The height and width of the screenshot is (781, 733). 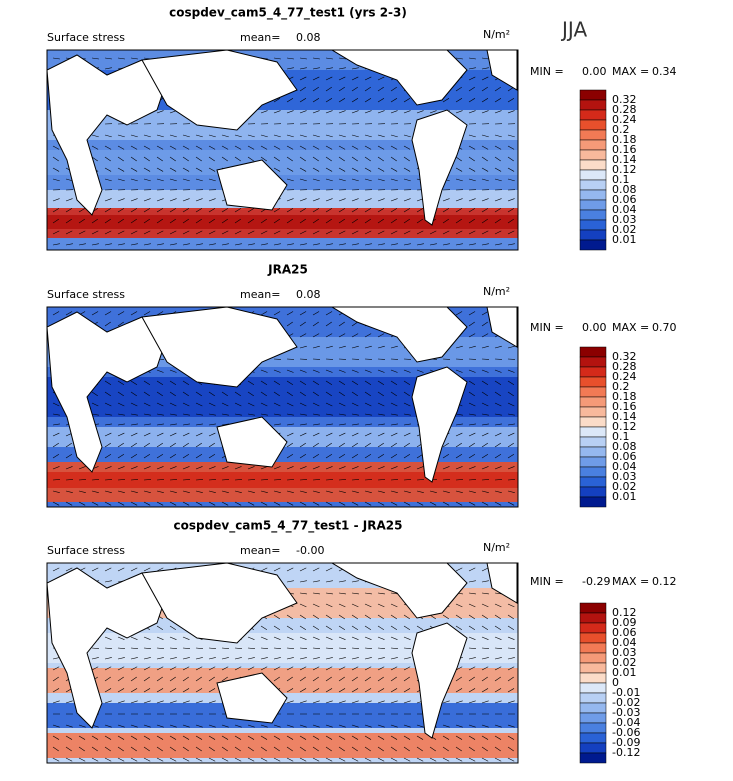 What do you see at coordinates (664, 327) in the screenshot?
I see `max-value: 0.70` at bounding box center [664, 327].